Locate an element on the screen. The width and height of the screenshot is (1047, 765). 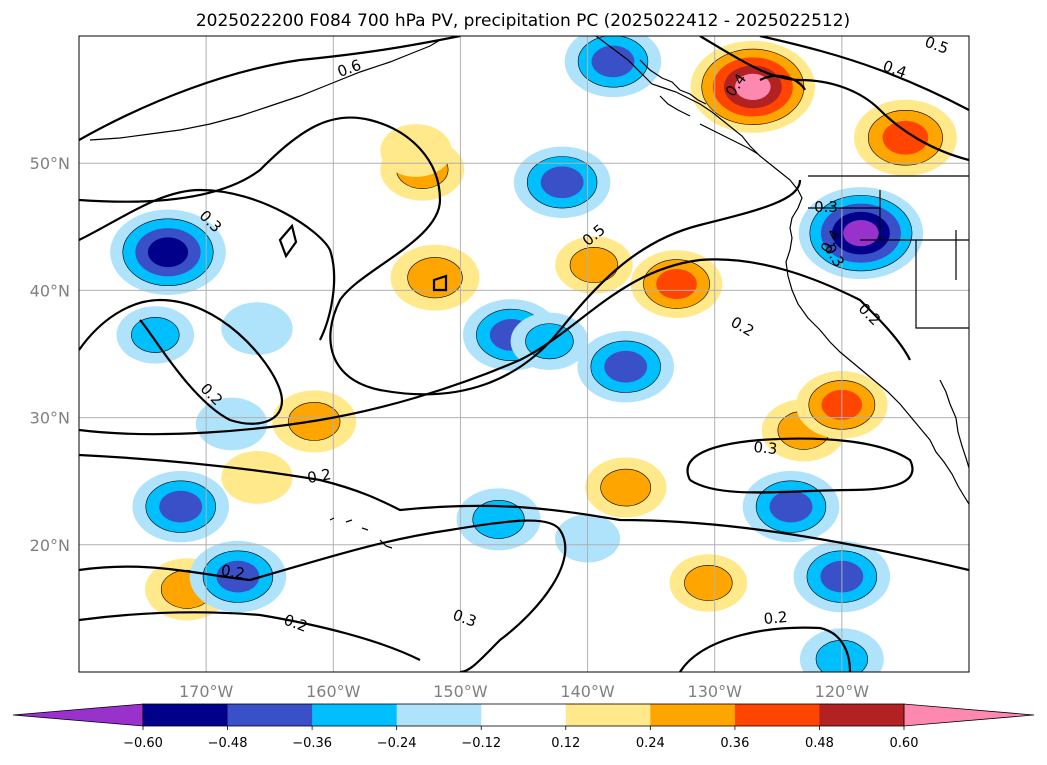
colorbar-tick-label: −0.24 is located at coordinates (397, 743).